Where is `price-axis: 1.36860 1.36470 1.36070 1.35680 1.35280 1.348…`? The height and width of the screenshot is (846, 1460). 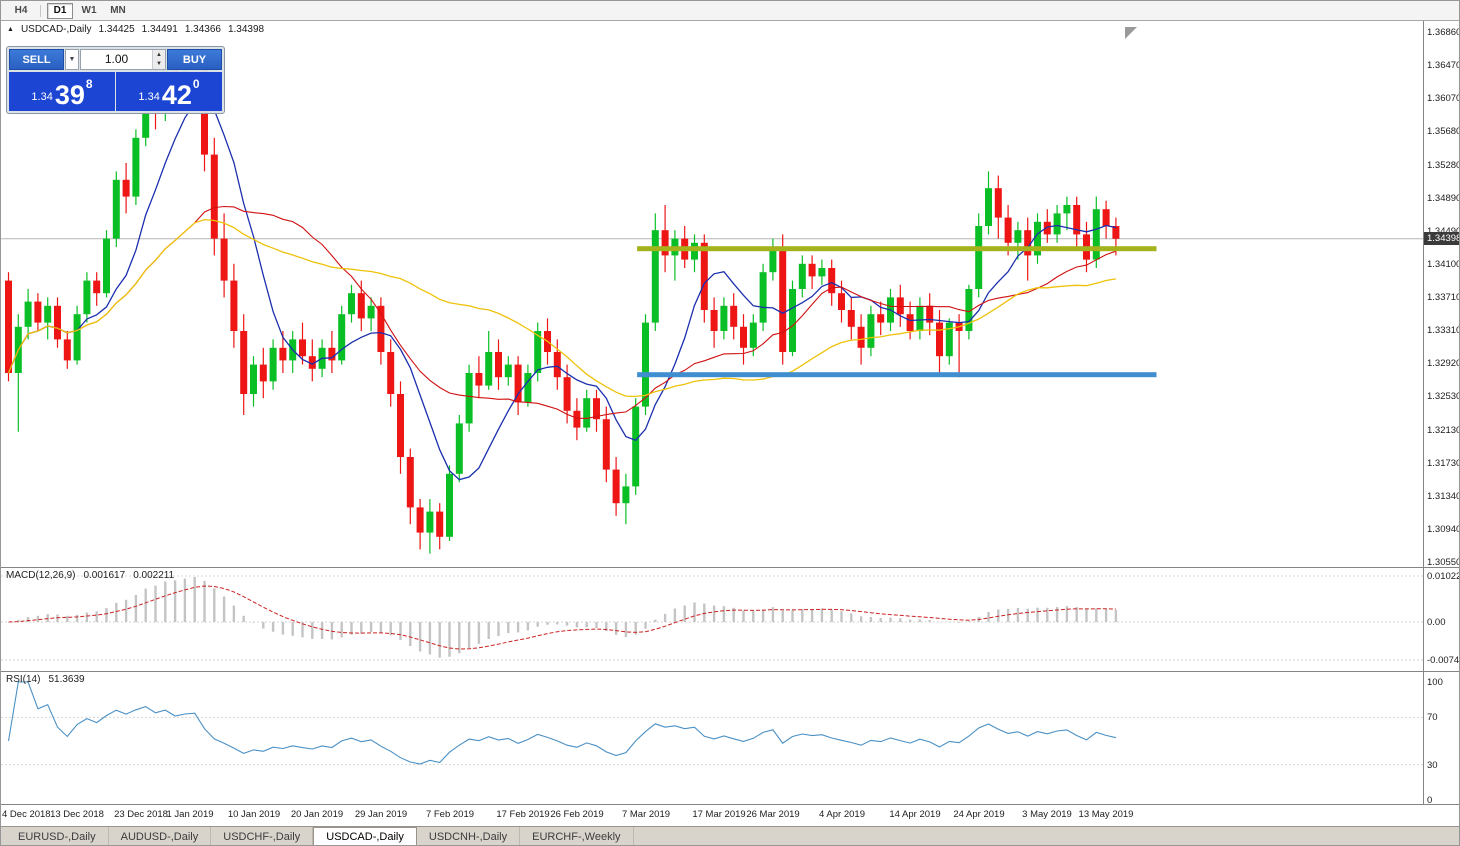
price-axis: 1.36860 1.36470 1.36070 1.35680 1.35280 1.348… is located at coordinates (1441, 294).